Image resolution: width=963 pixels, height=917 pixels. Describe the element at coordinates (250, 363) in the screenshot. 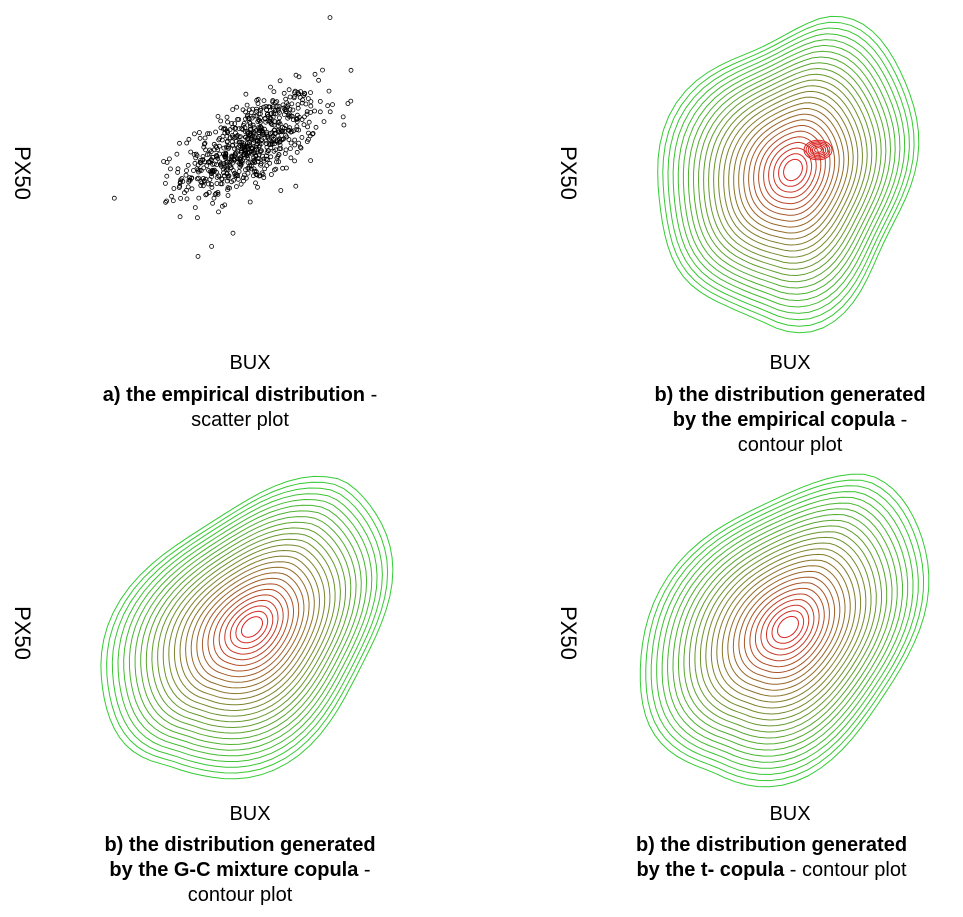

I see `x-axis-label: BUX` at that location.